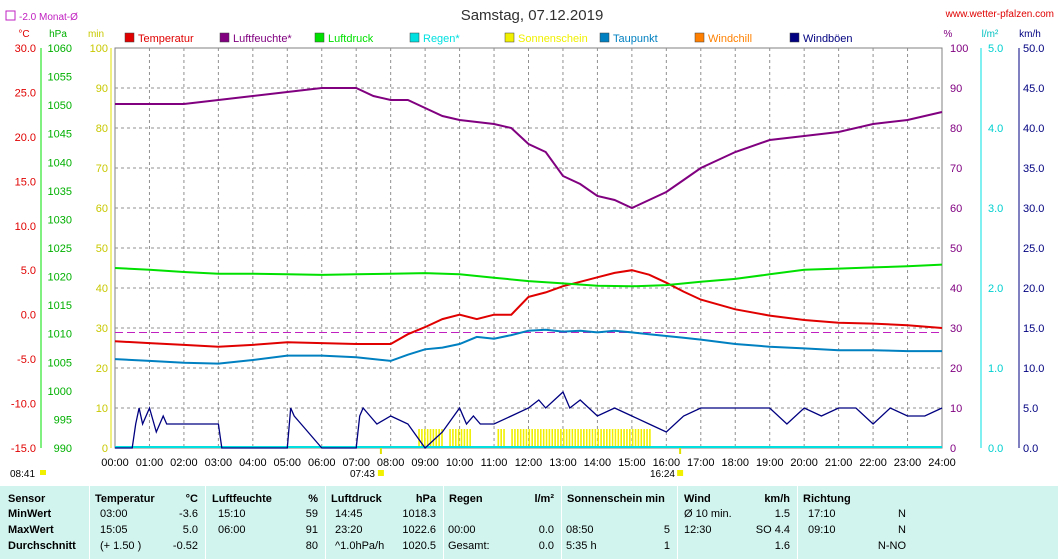 Image resolution: width=1058 pixels, height=559 pixels. I want to click on sun-start-label: 08:41, so click(22, 474).